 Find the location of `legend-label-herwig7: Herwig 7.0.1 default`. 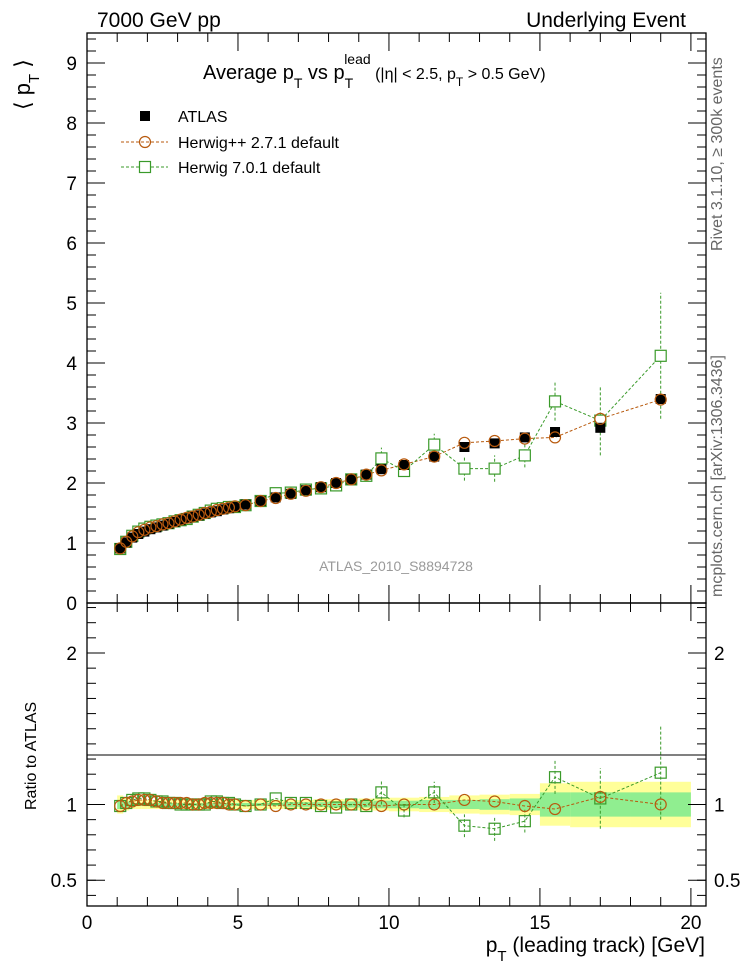

legend-label-herwig7: Herwig 7.0.1 default is located at coordinates (249, 168).